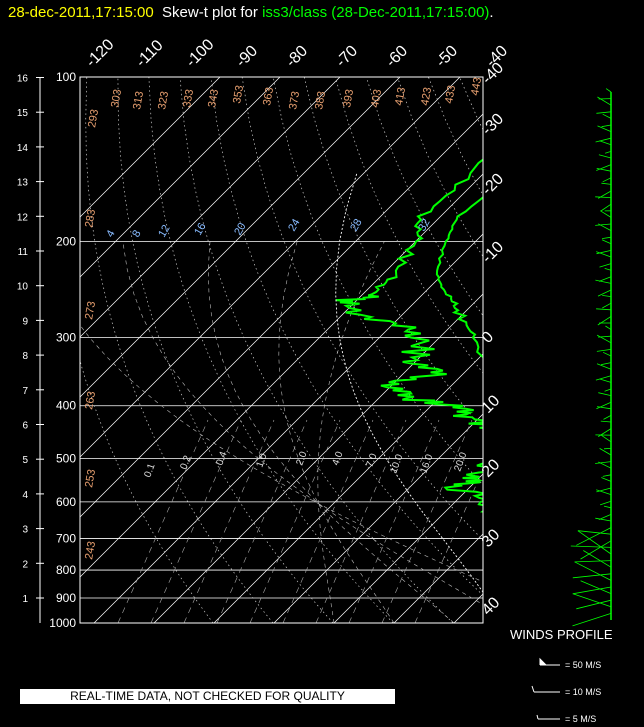 The image size is (644, 727). What do you see at coordinates (25, 530) in the screenshot?
I see `height-label-3: 3` at bounding box center [25, 530].